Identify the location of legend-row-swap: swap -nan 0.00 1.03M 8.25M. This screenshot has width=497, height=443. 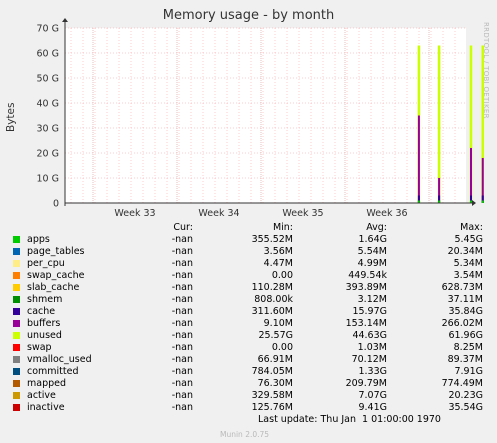
(248, 348).